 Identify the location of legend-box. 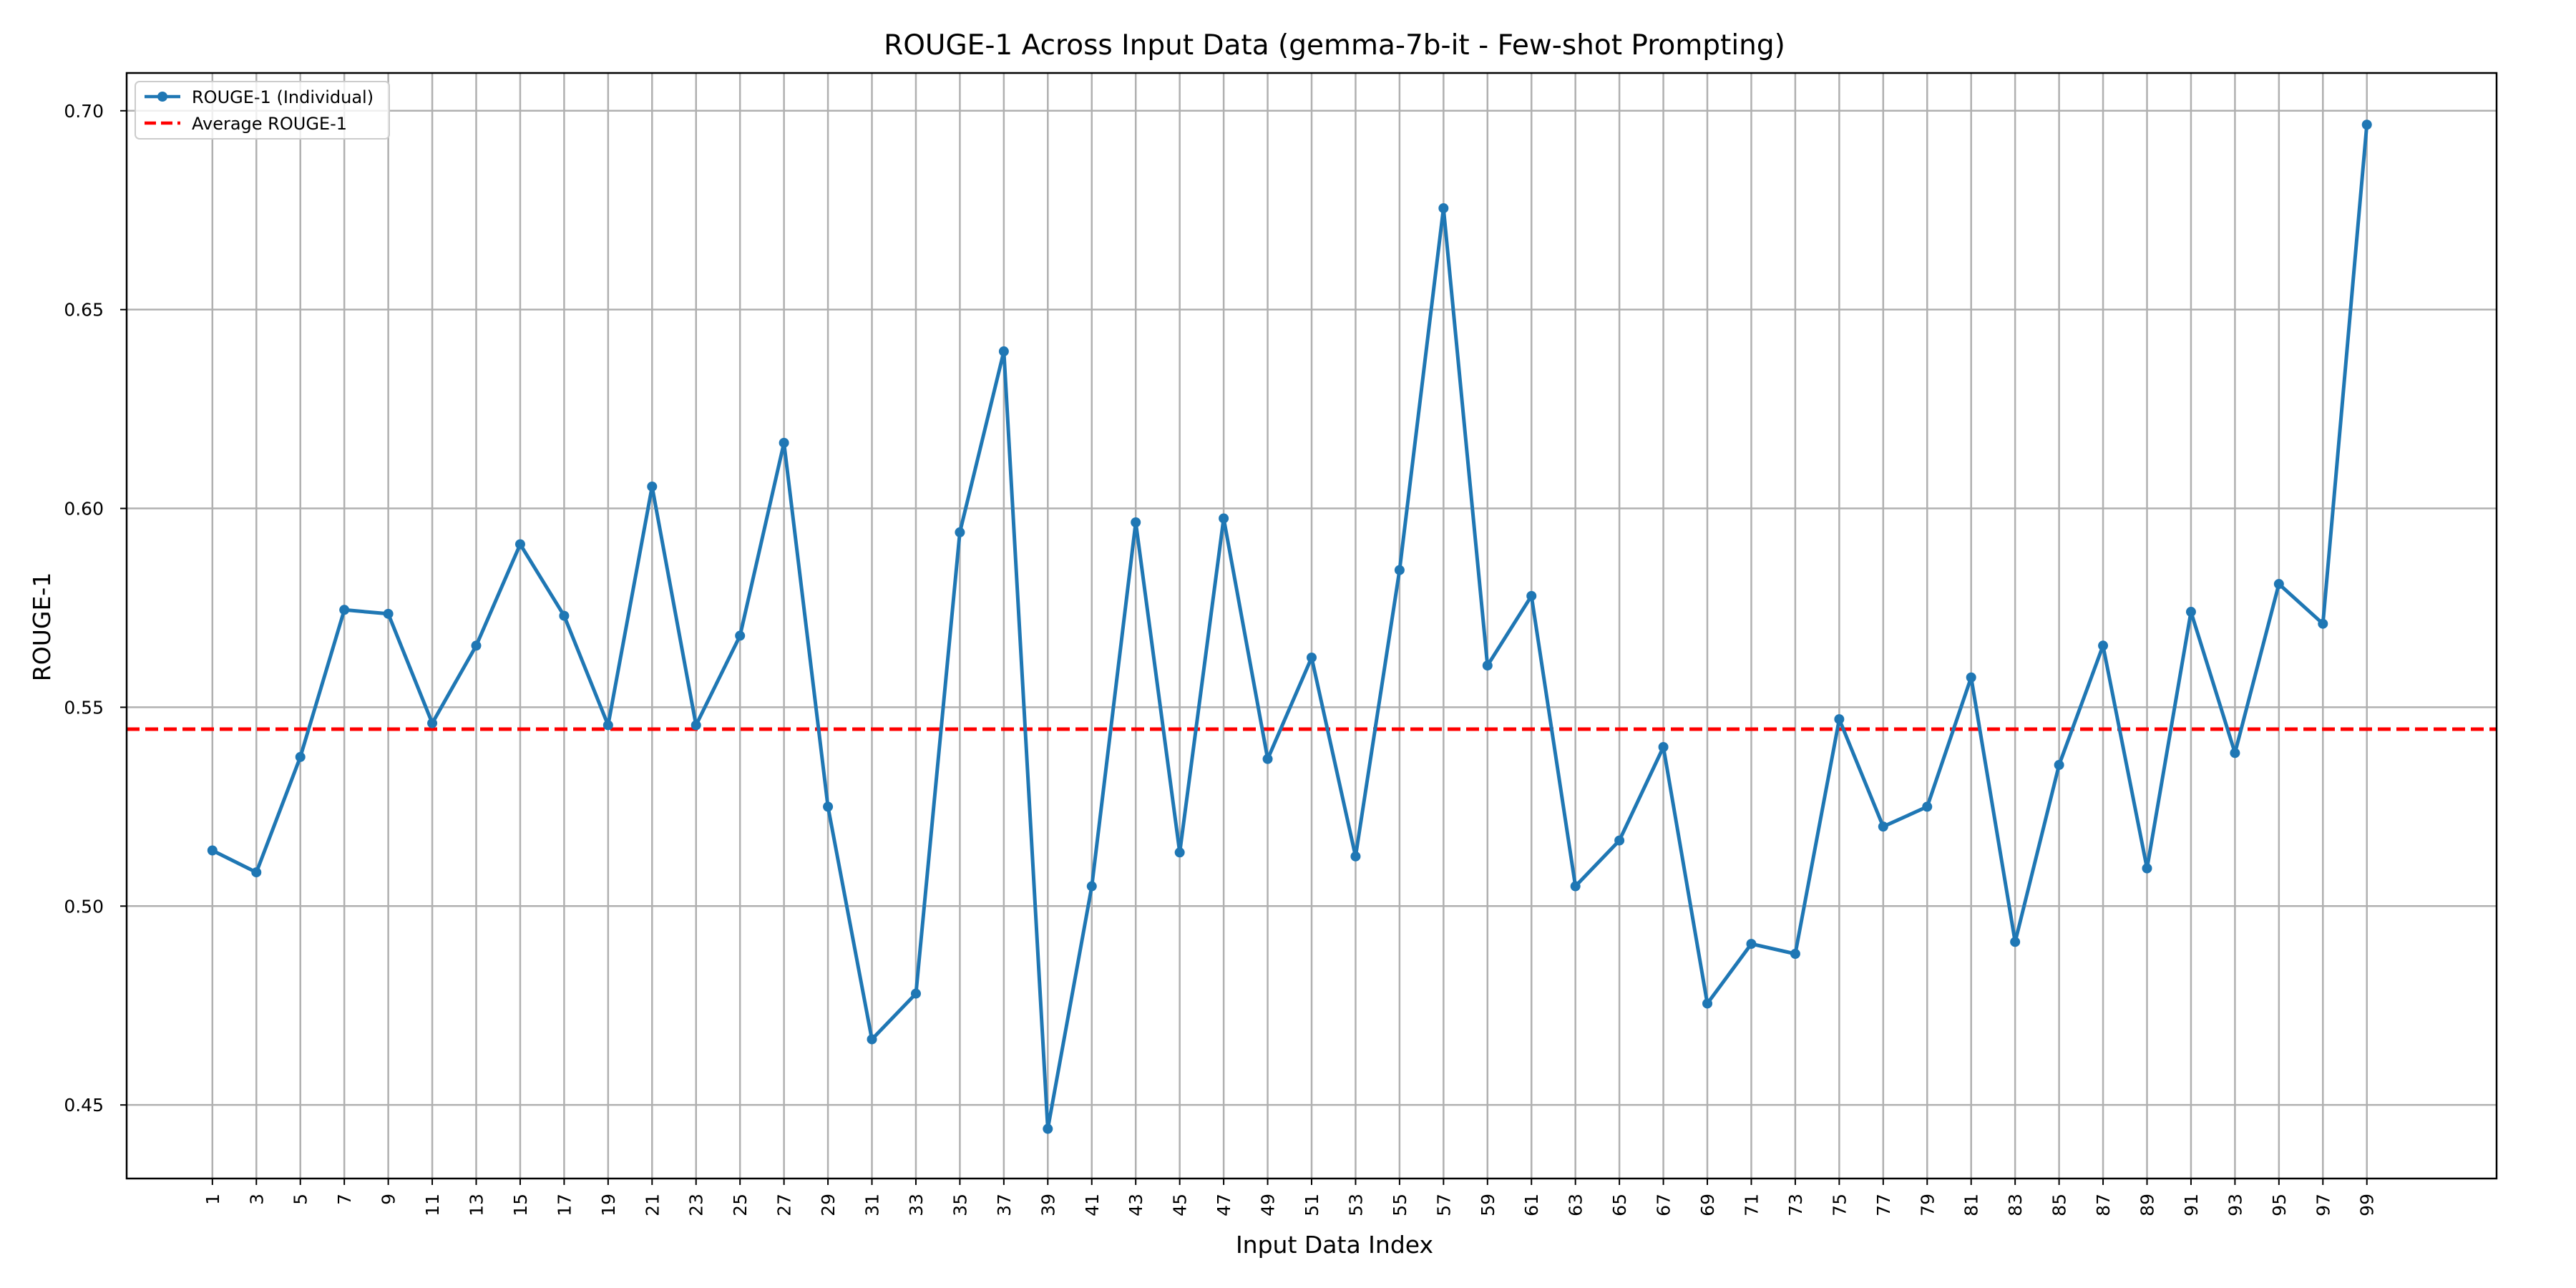
(262, 110).